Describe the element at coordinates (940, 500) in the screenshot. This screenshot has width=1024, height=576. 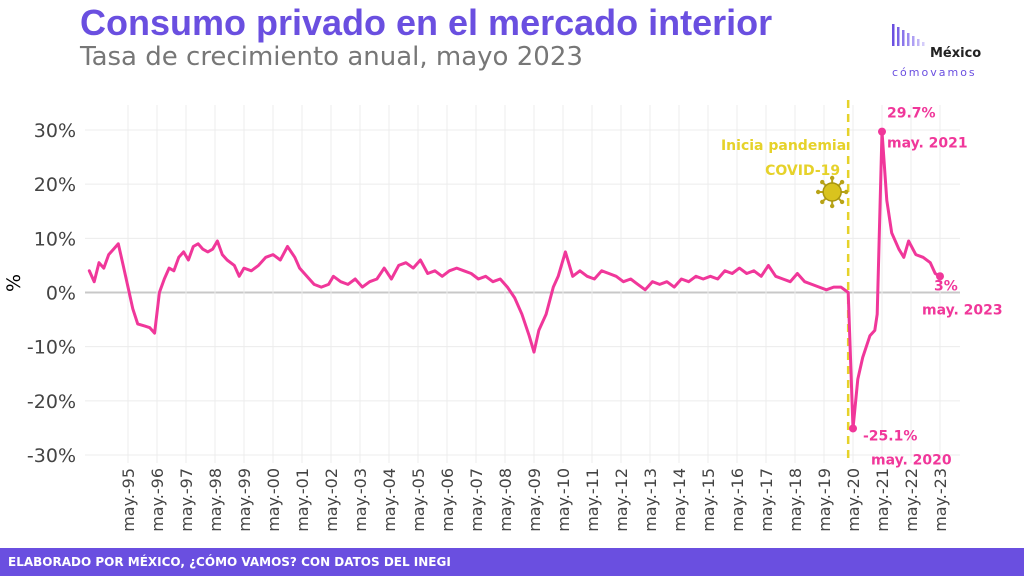
I see `x-tick-label: may.-23` at that location.